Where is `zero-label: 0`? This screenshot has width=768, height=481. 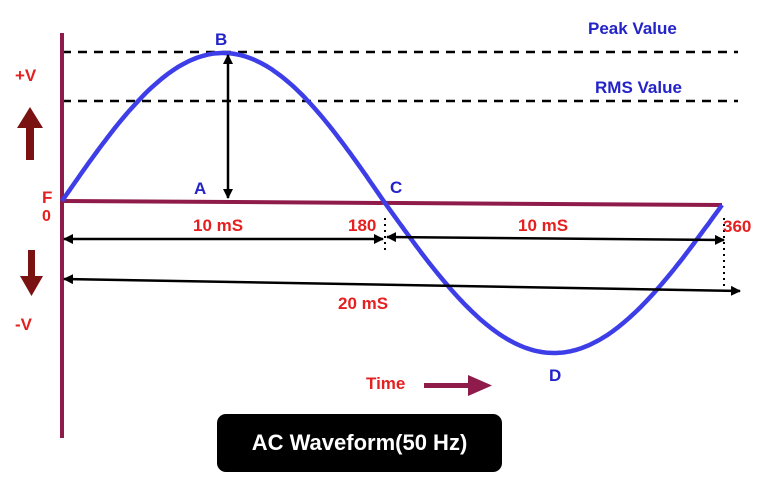
zero-label: 0 is located at coordinates (46, 216).